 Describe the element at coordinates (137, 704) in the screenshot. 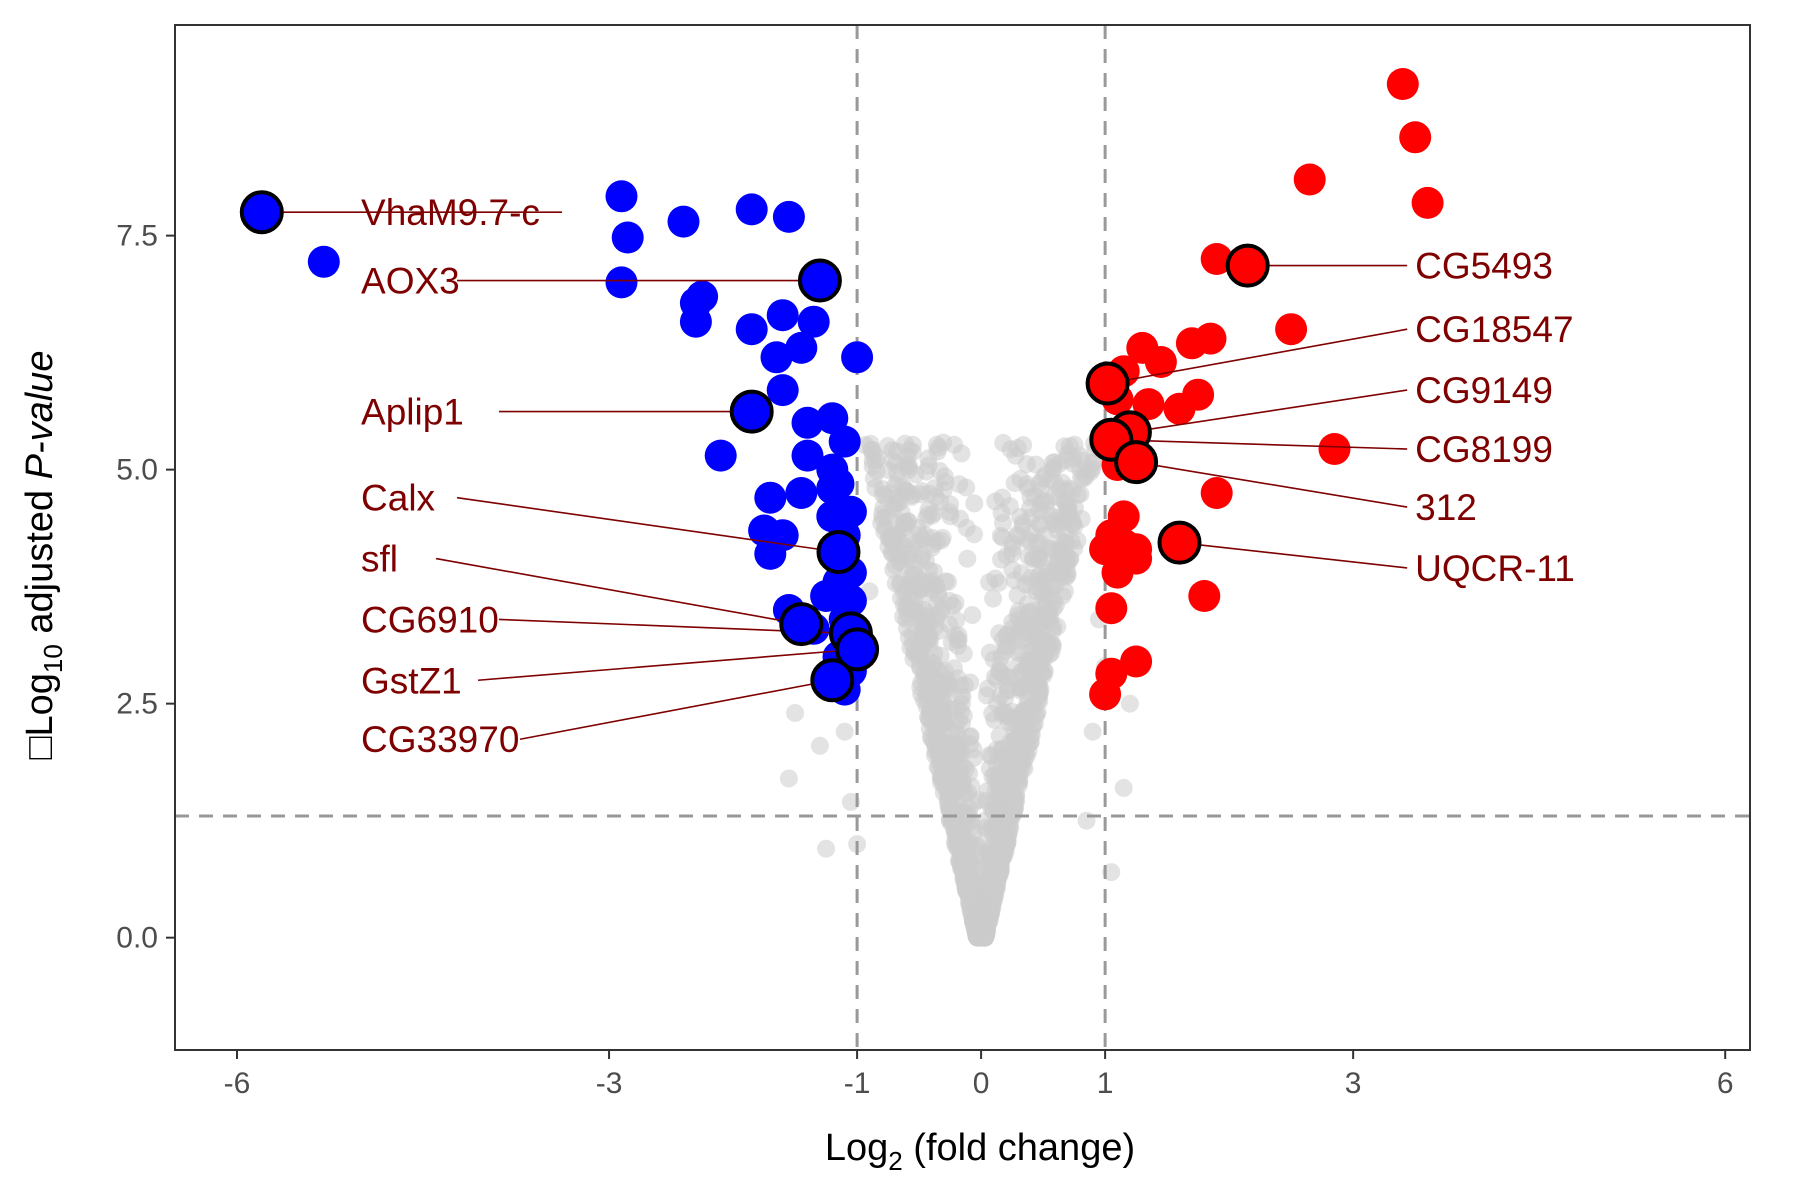

I see `y-tick-label: 2.5` at that location.